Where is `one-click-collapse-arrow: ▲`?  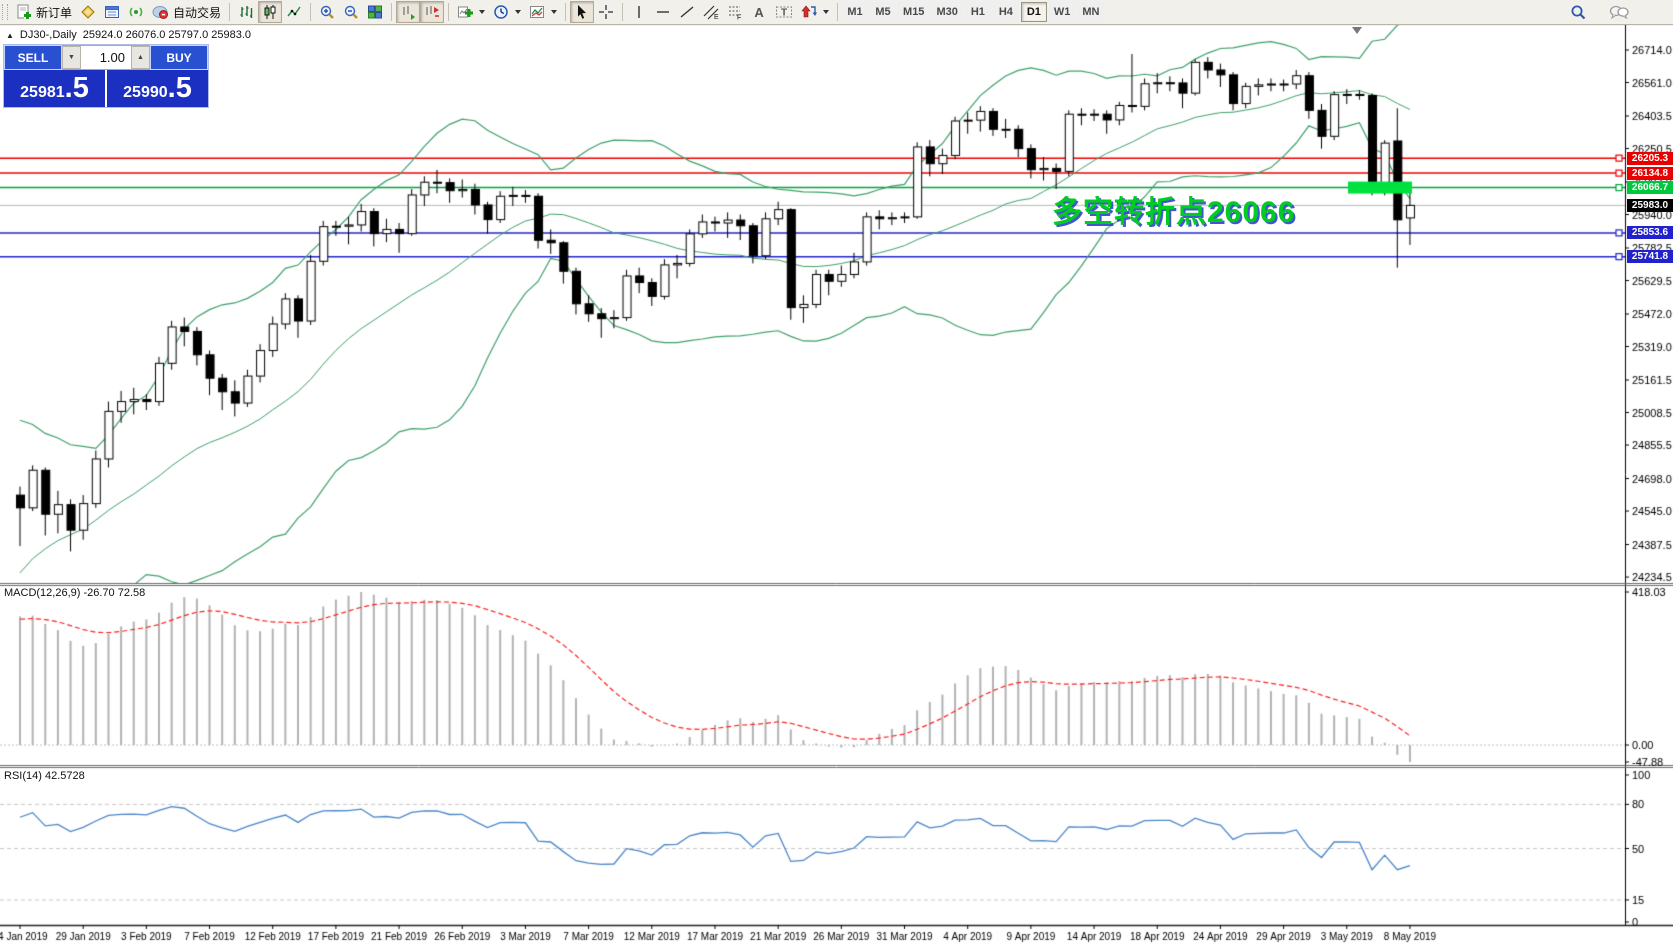 one-click-collapse-arrow: ▲ is located at coordinates (10, 35).